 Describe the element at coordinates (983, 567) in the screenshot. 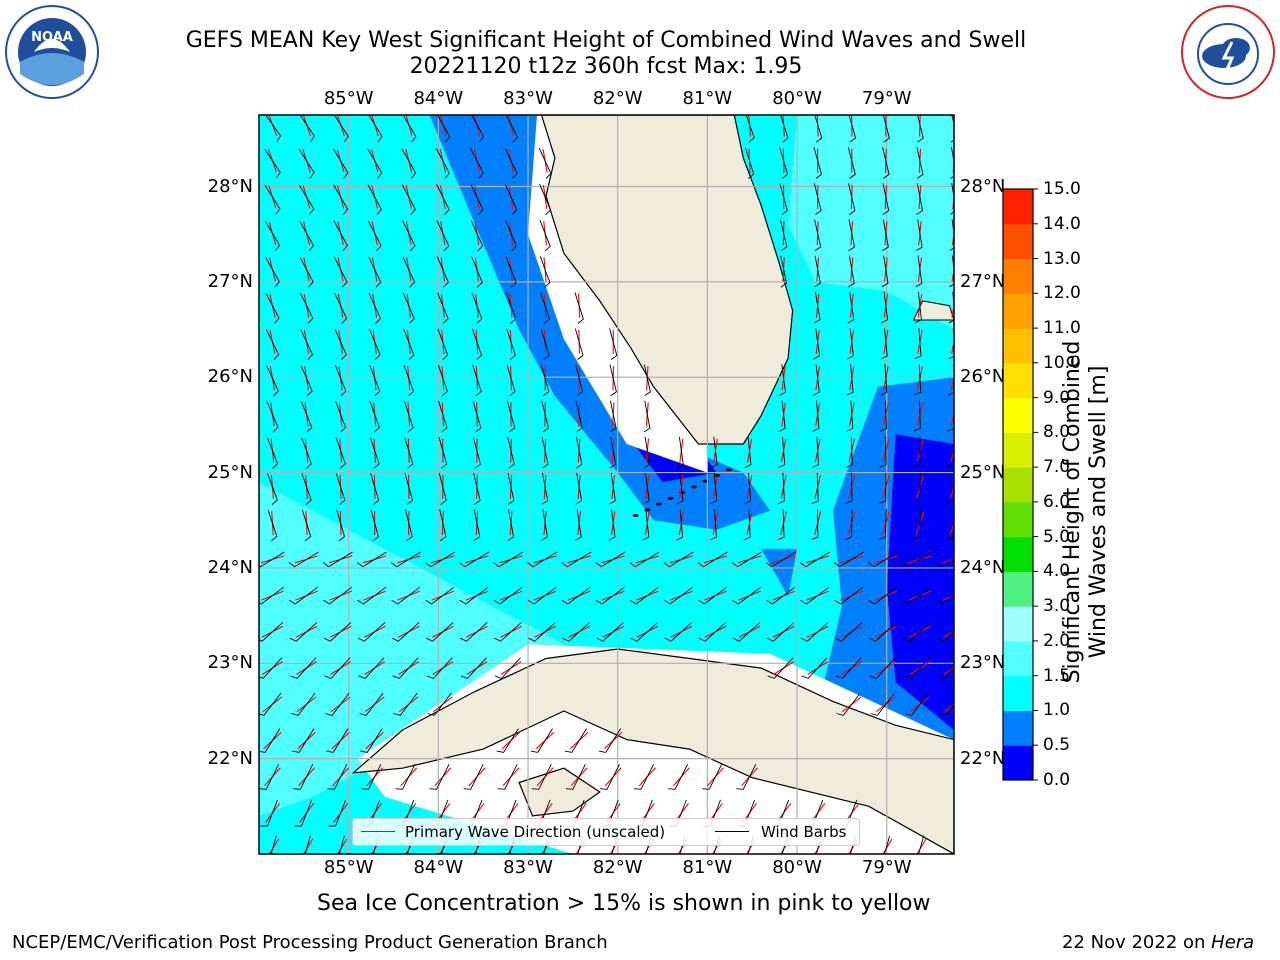

I see `lat-label-right: 24°N` at that location.